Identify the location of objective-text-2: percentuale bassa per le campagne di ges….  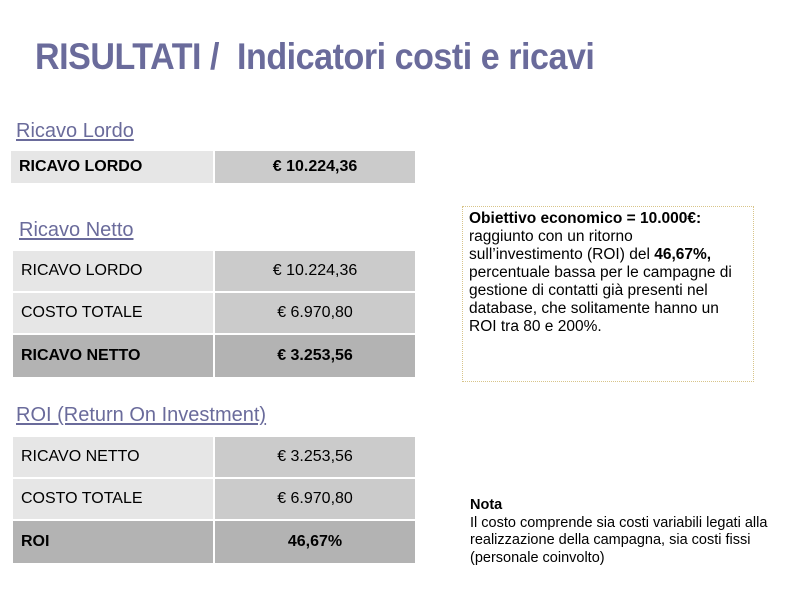
(600, 299).